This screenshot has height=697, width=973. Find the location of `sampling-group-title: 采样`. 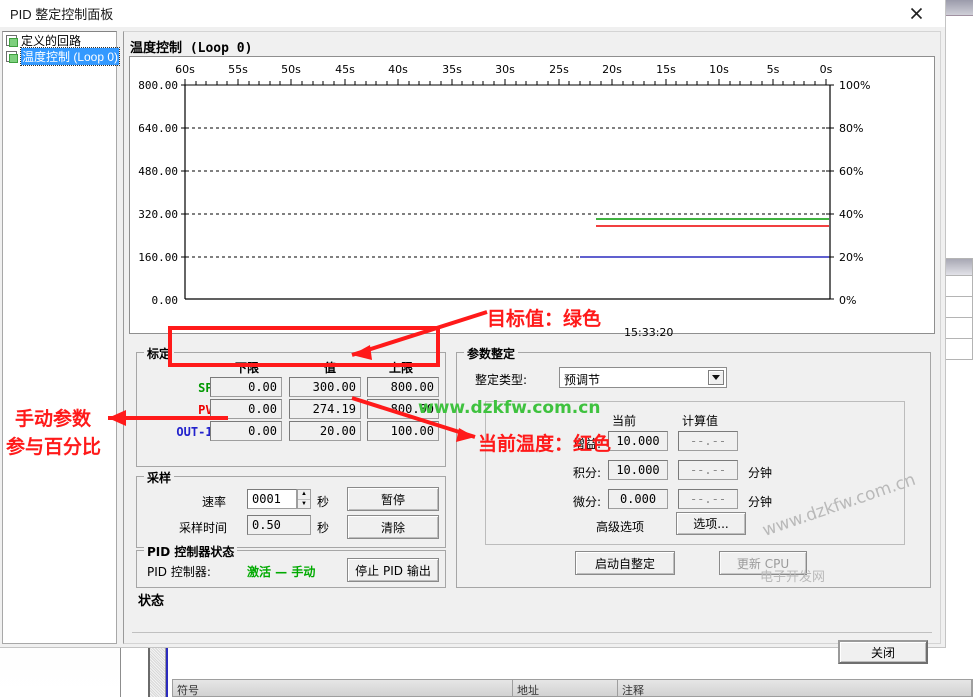

sampling-group-title: 采样 is located at coordinates (159, 477).